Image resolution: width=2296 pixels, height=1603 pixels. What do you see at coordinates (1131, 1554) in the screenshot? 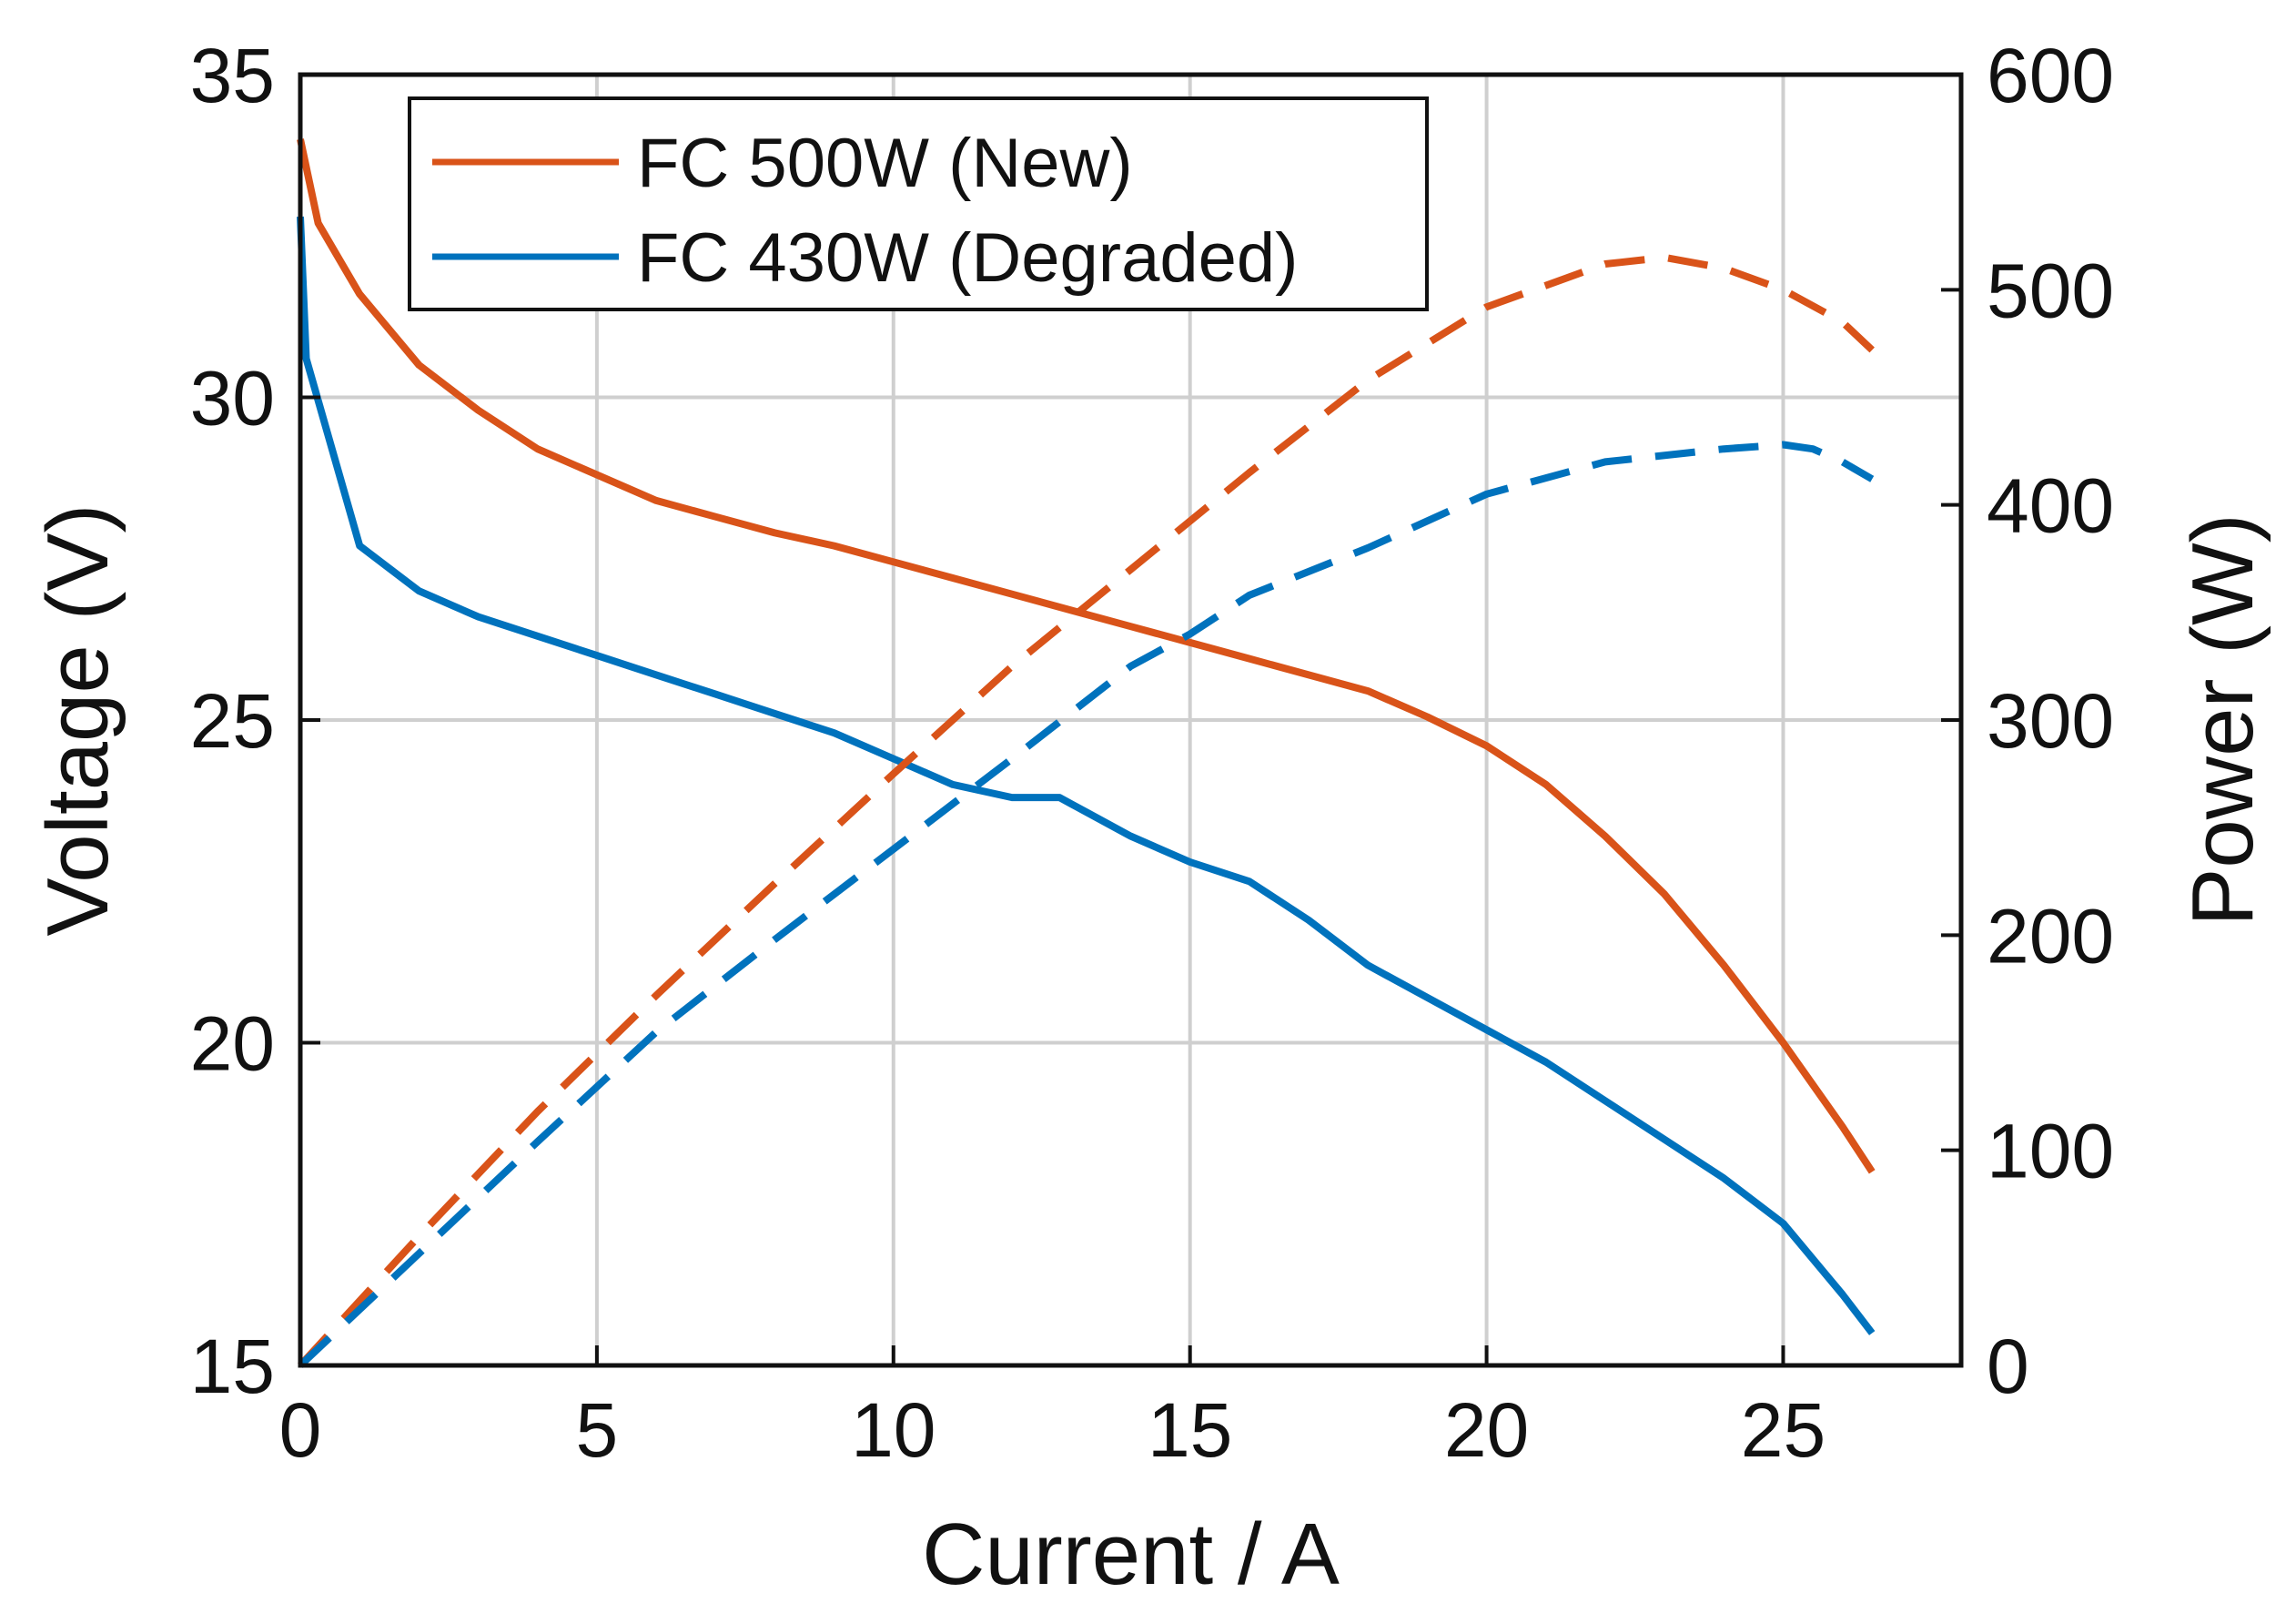
I see `x-axis-label: Current / A` at bounding box center [1131, 1554].